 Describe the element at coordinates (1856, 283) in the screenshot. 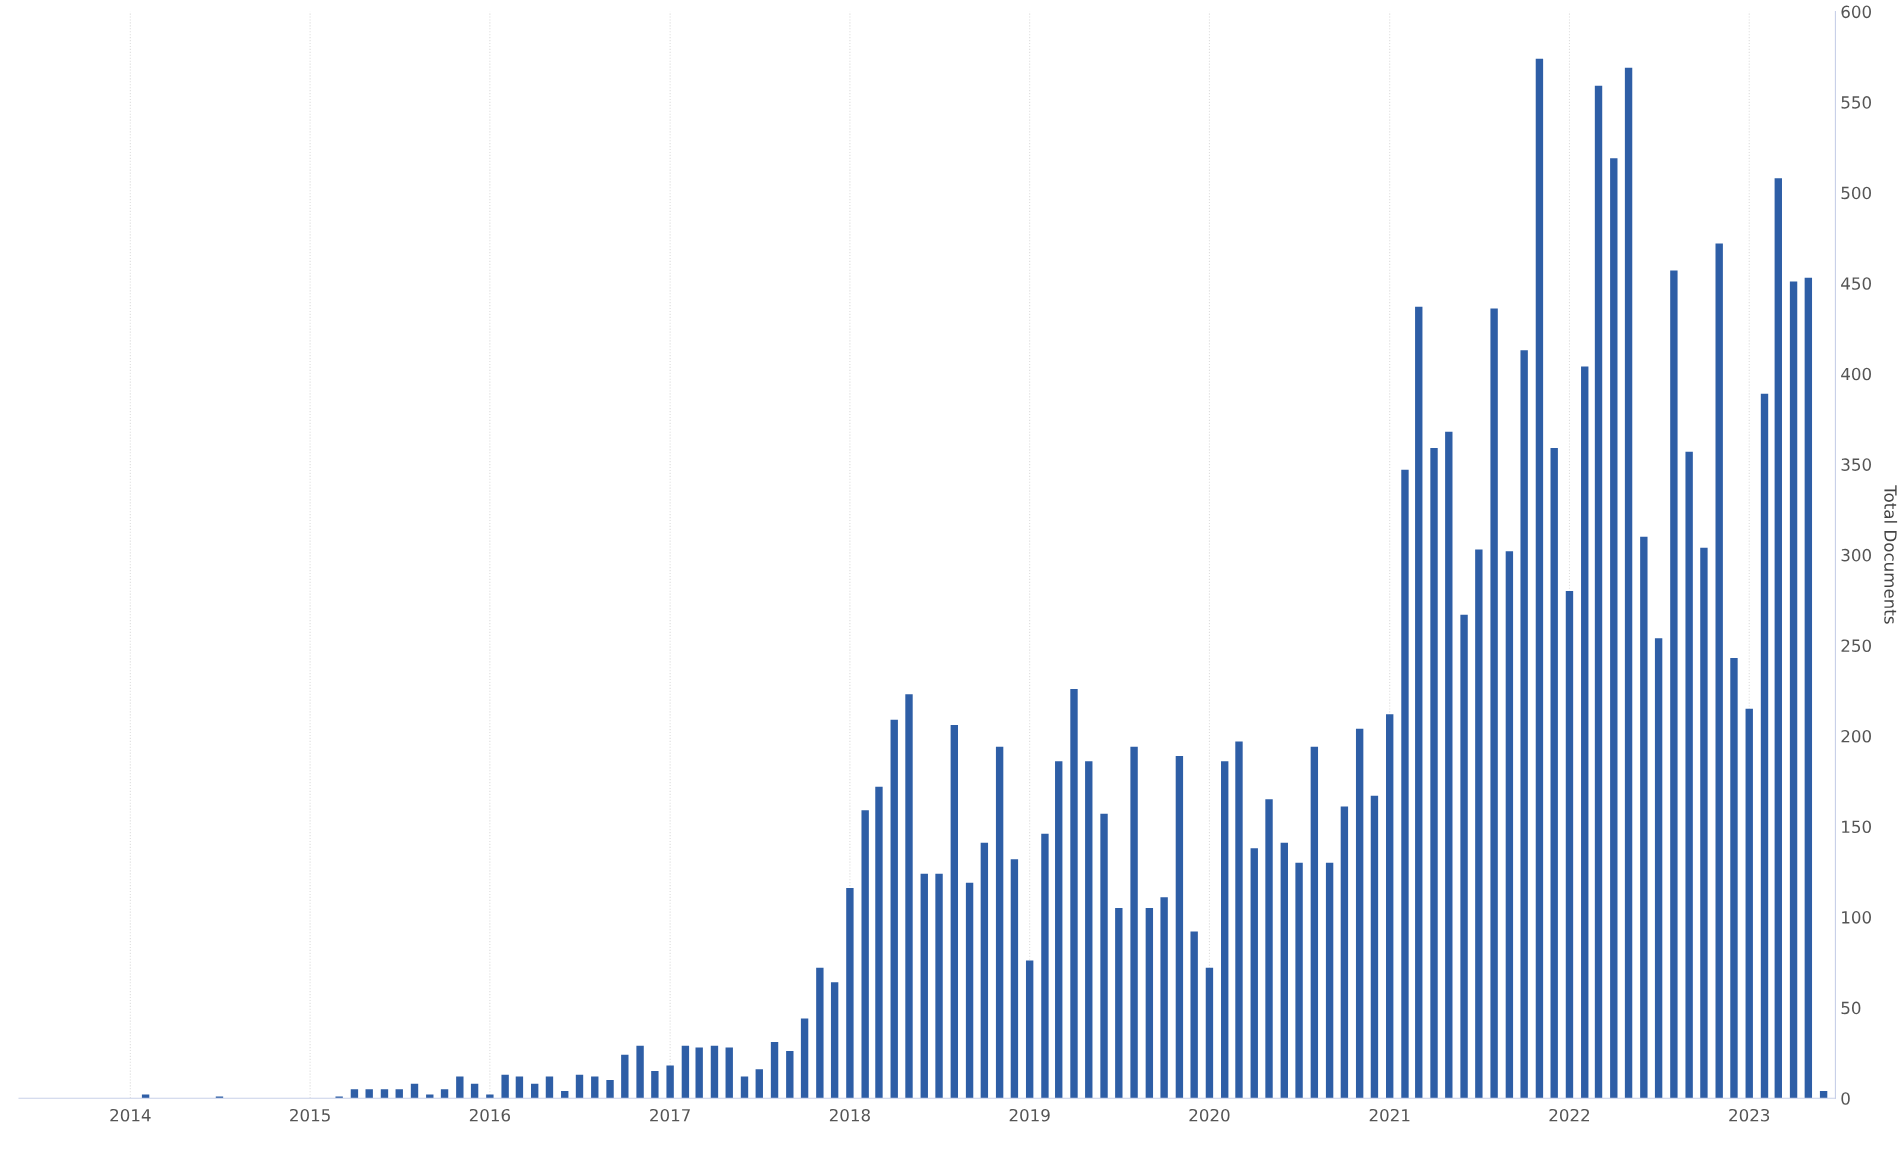

I see `y-tick-label: 450` at that location.